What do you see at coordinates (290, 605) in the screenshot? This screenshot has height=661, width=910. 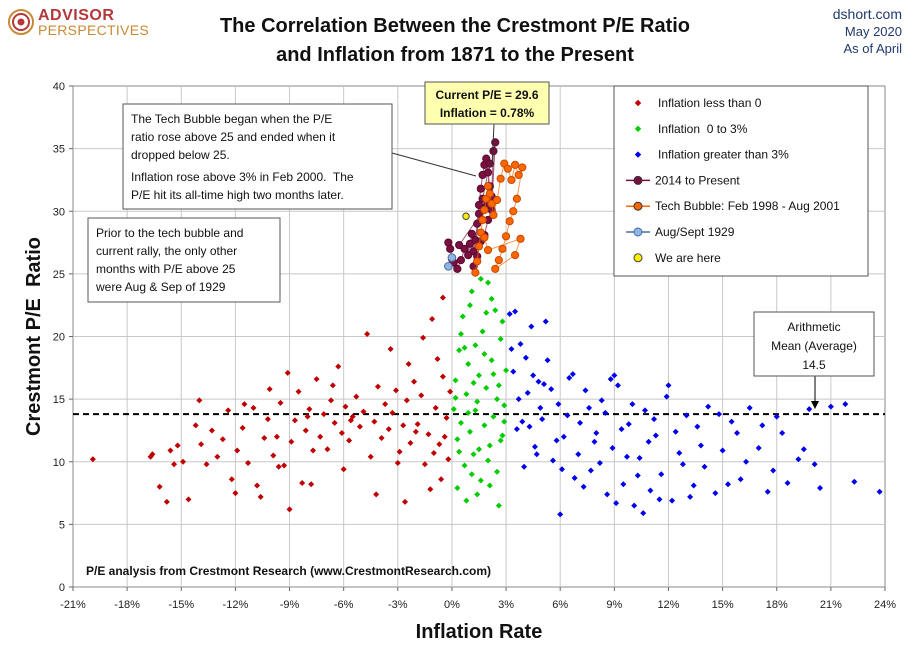 I see `x-tick-label: -9%` at bounding box center [290, 605].